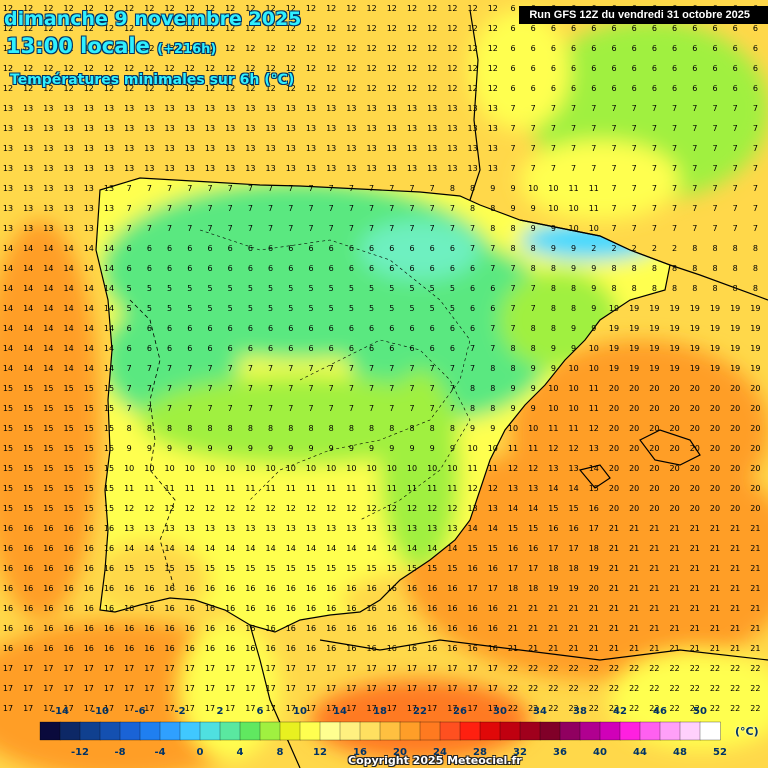  I want to click on legend-tick-bottom: 32, so click(520, 752).